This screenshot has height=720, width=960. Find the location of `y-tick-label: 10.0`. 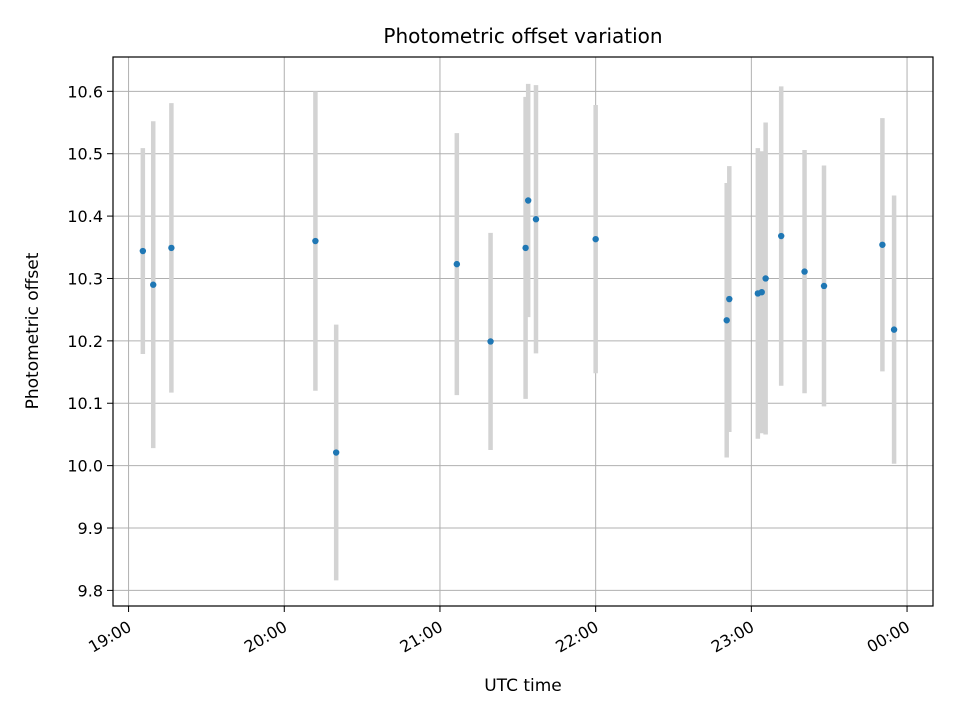

y-tick-label: 10.0 is located at coordinates (85, 466).